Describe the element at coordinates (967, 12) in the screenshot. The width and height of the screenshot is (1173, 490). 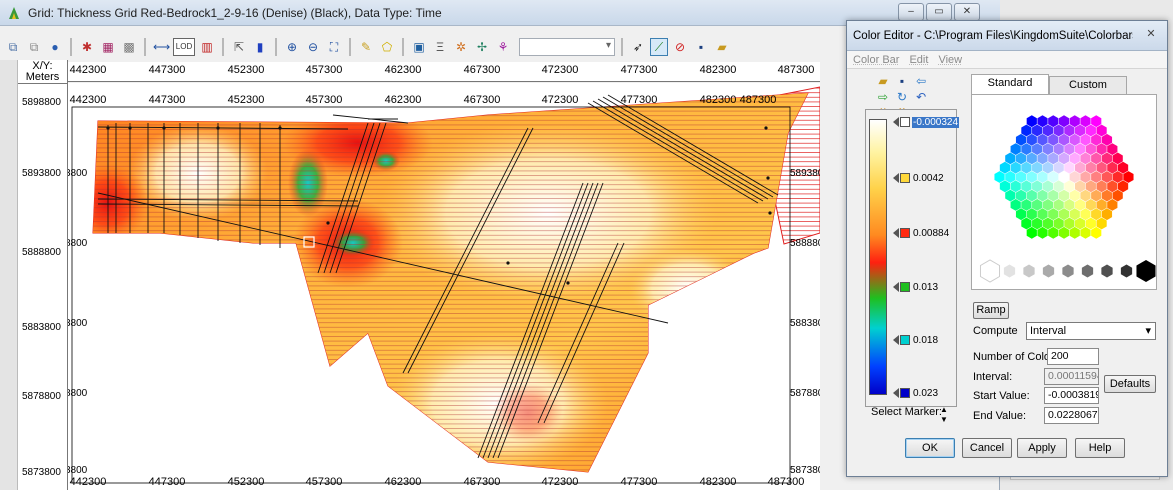
I see `close-button: ✕` at that location.